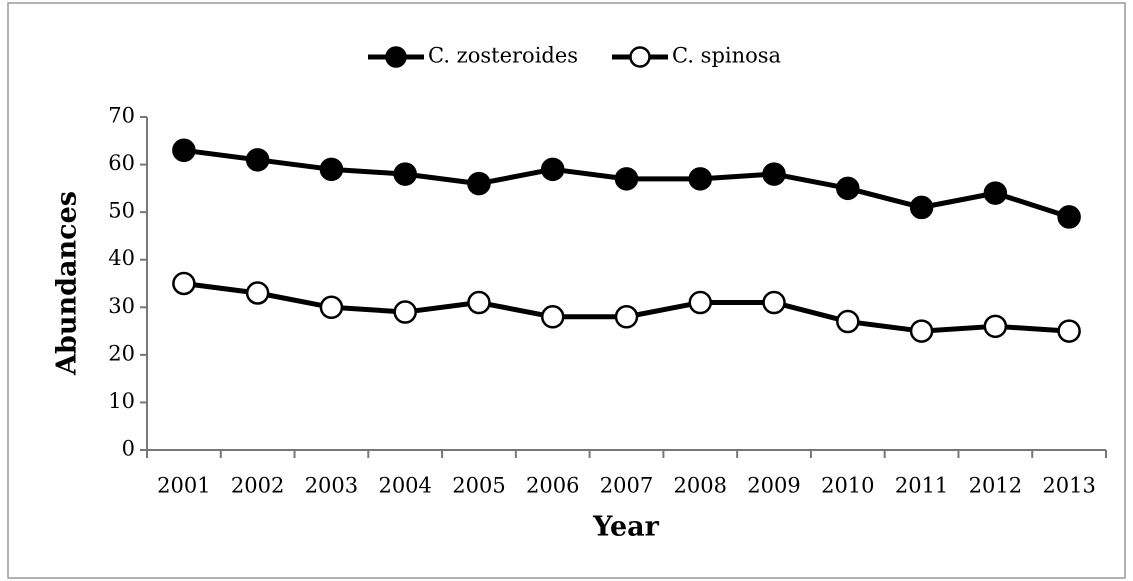  I want to click on x-tick-label: 2002, so click(257, 486).